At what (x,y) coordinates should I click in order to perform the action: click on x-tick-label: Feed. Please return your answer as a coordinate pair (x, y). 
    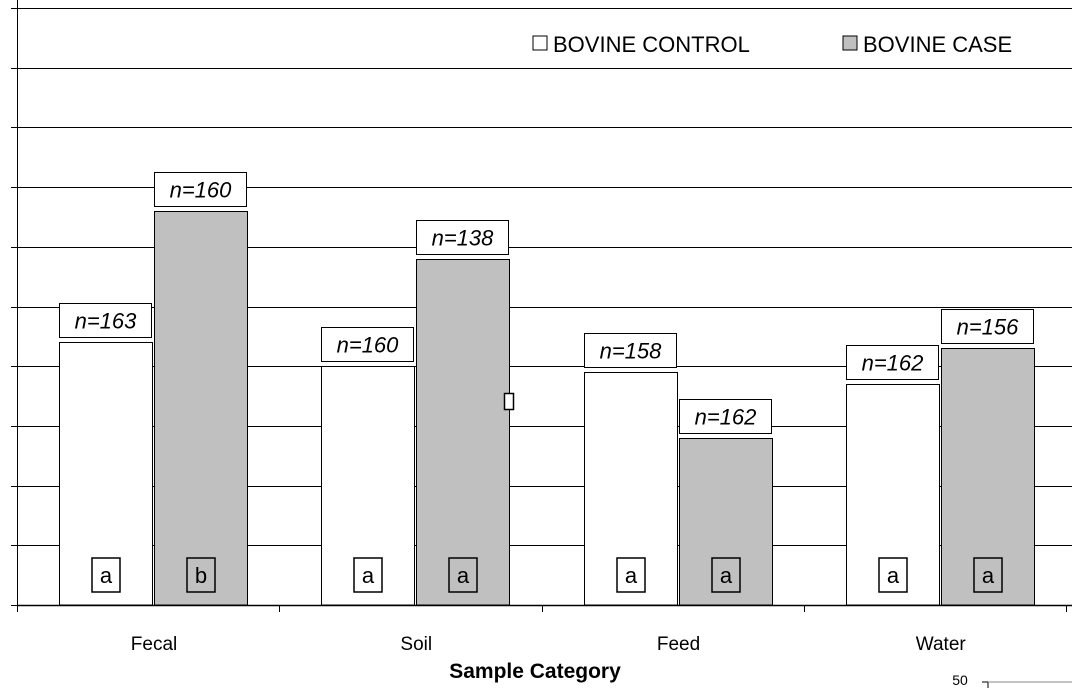
    Looking at the image, I should click on (678, 644).